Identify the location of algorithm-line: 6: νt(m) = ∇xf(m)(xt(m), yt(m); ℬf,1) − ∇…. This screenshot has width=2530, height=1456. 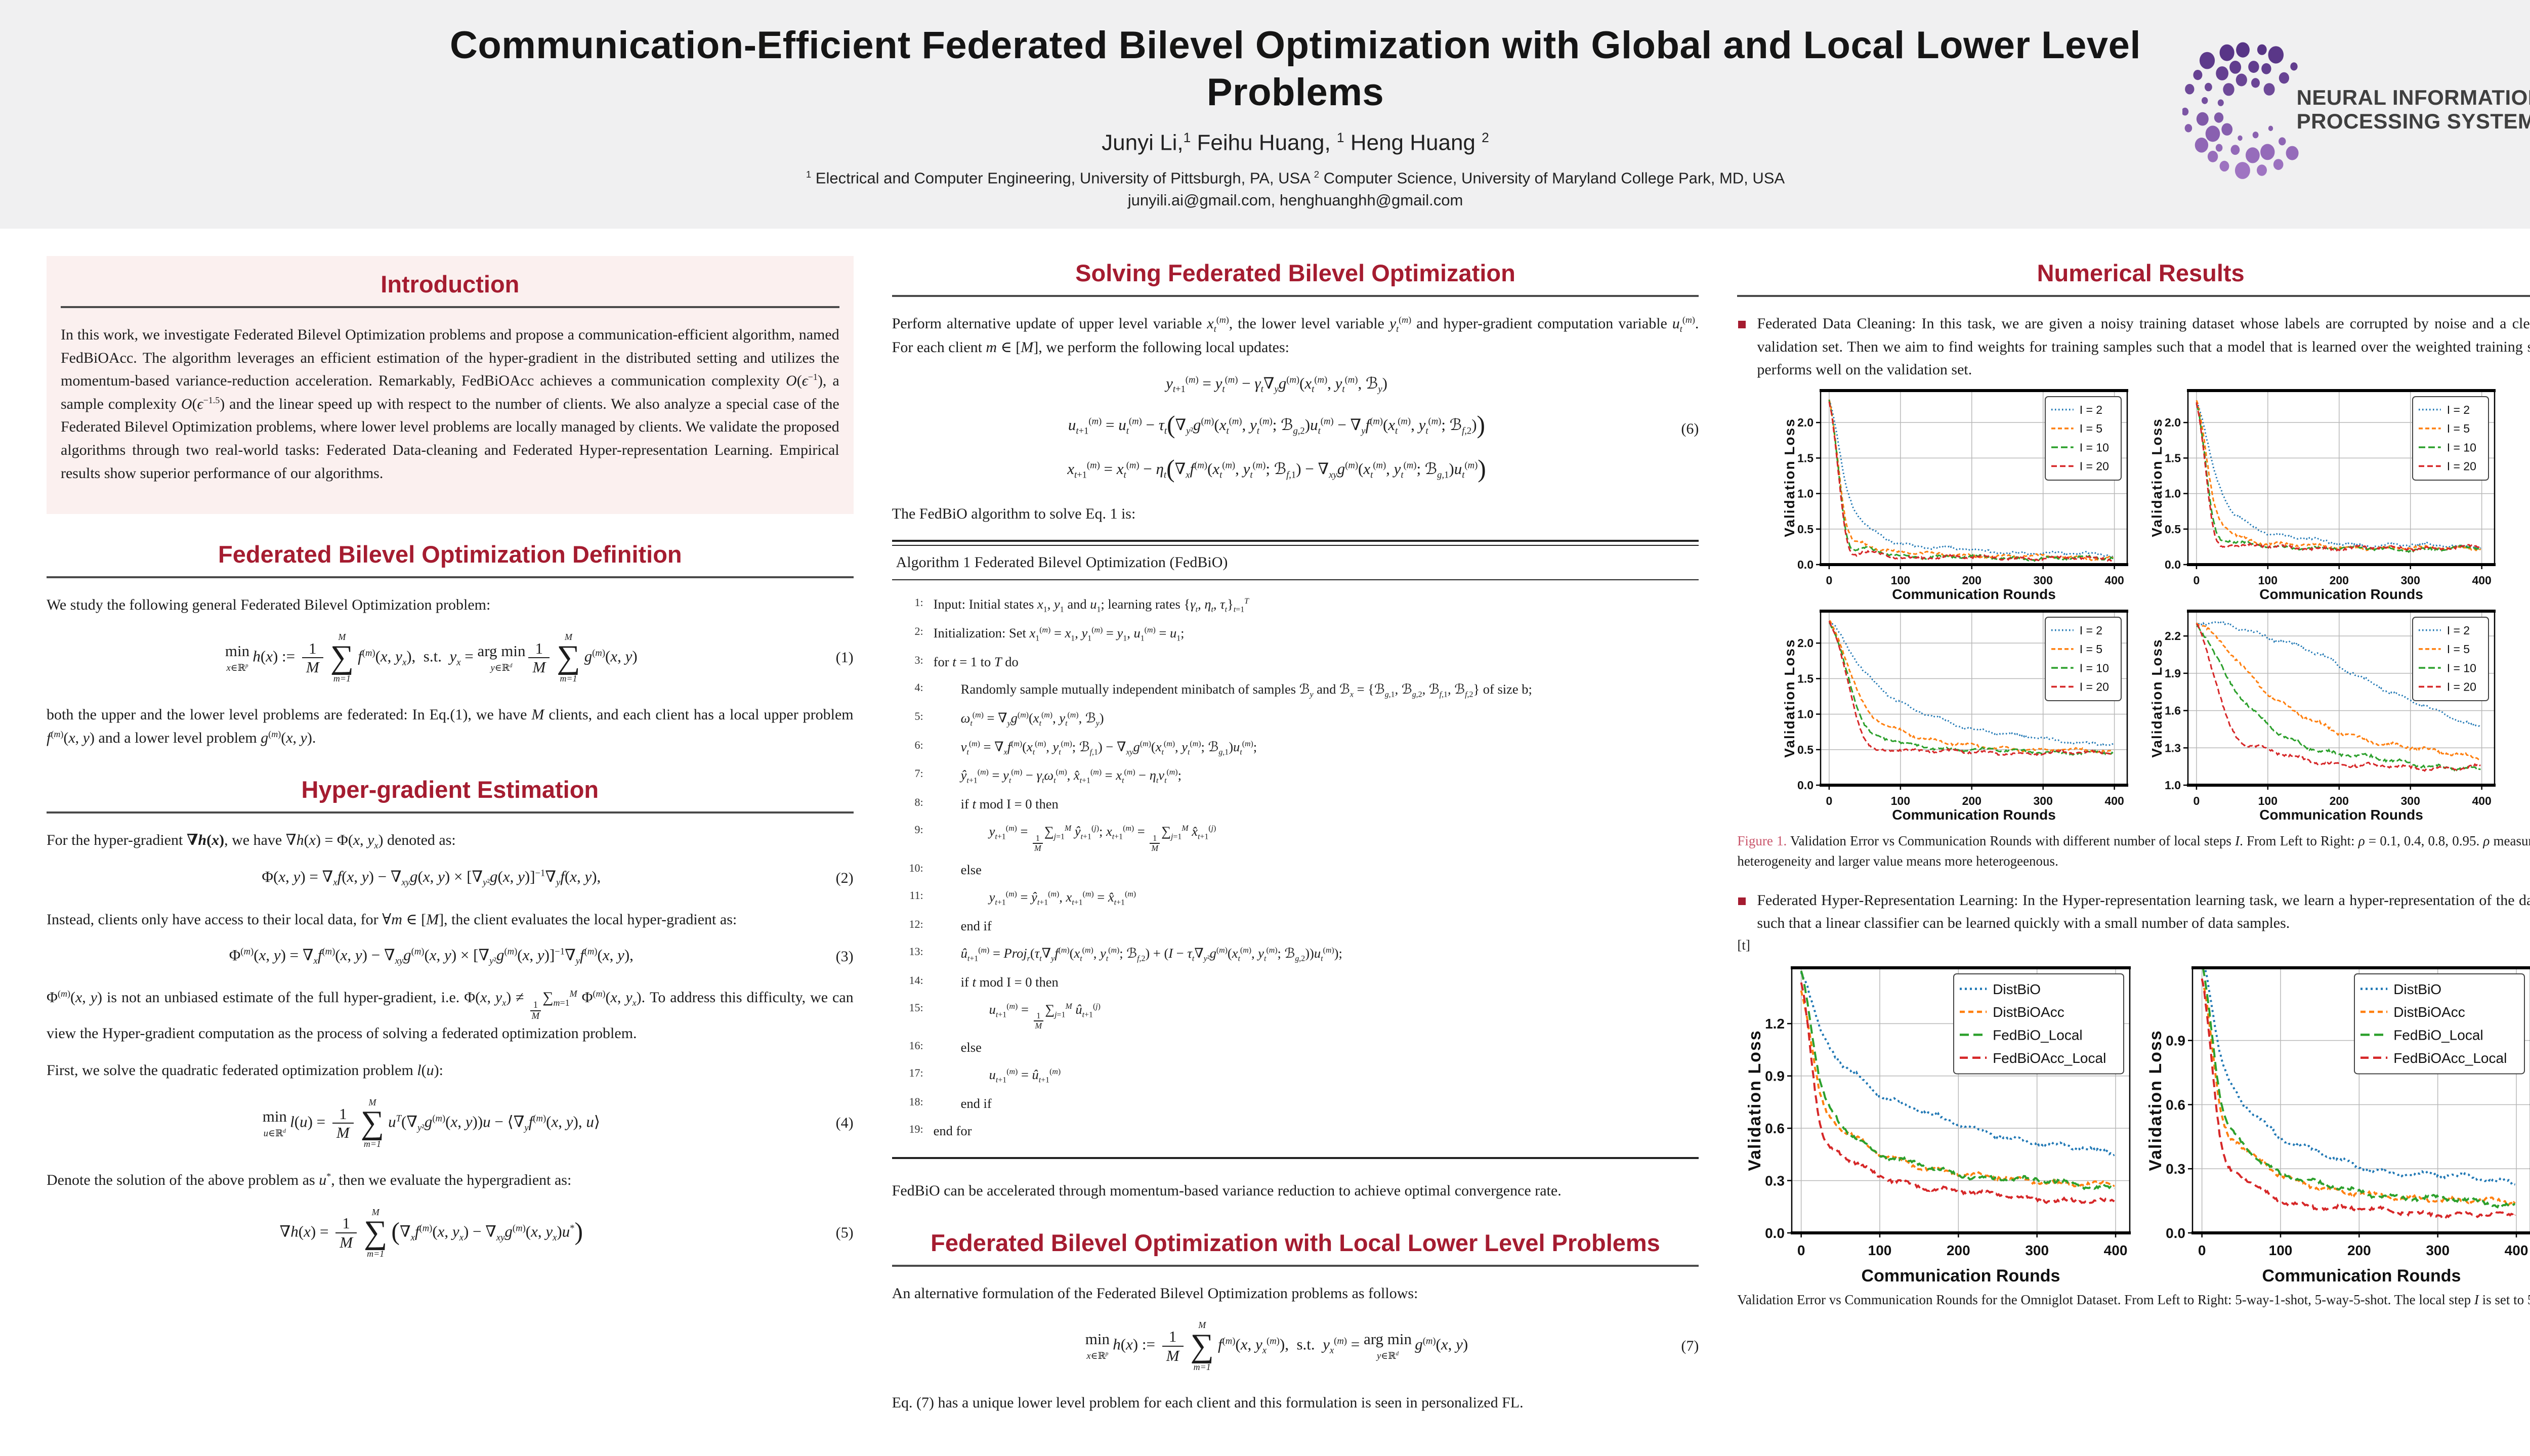
(1085, 747).